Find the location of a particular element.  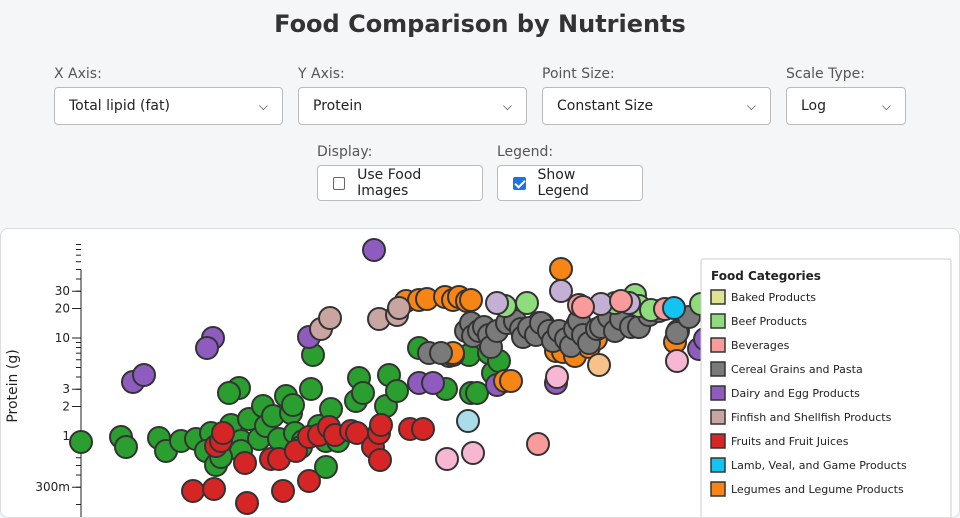

legend-entry: Cereal Grains and Pasta is located at coordinates (797, 369).